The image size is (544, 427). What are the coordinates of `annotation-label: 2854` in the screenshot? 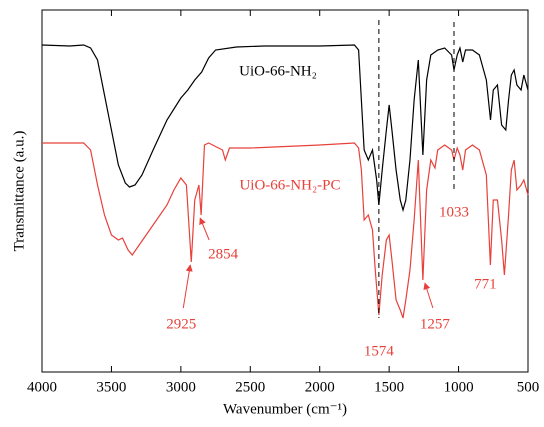 It's located at (223, 254).